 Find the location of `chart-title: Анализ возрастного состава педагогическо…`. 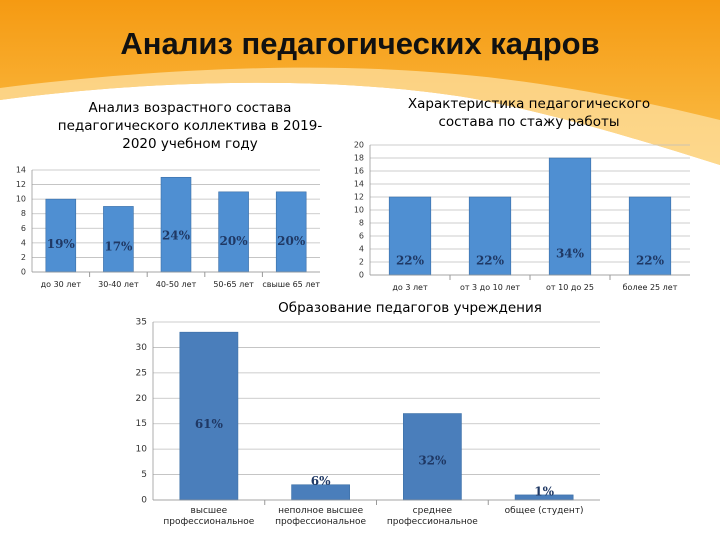

chart-title: Анализ возрастного состава педагогическо… is located at coordinates (190, 126).